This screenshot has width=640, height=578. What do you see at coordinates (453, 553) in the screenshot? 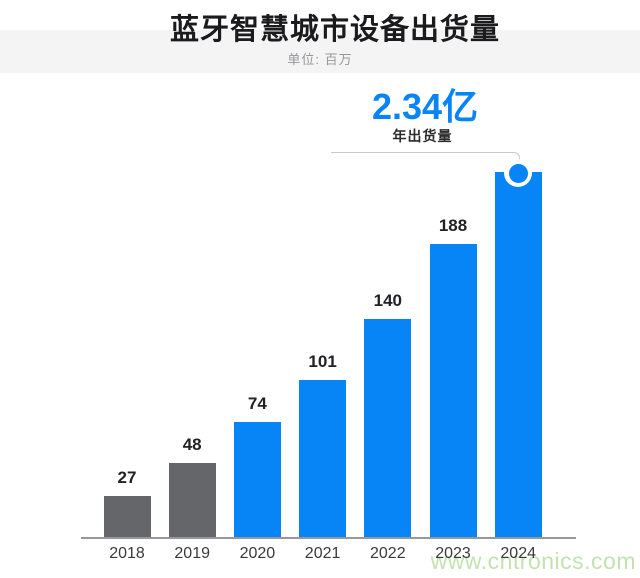
I see `x-tick-label: 2023` at bounding box center [453, 553].